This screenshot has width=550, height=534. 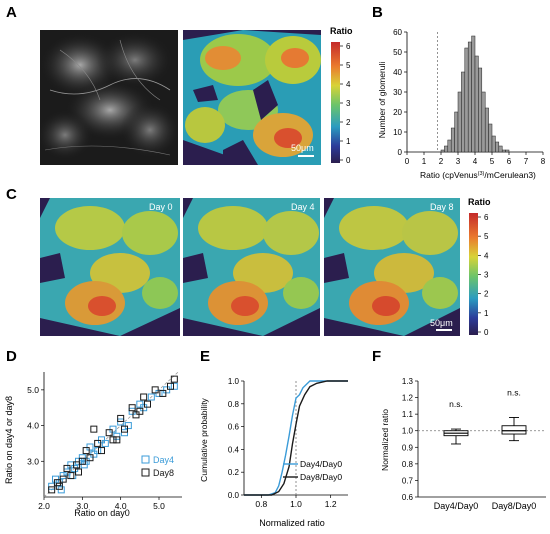 I want to click on colorbar-tick-label: 3, so click(x=486, y=275).